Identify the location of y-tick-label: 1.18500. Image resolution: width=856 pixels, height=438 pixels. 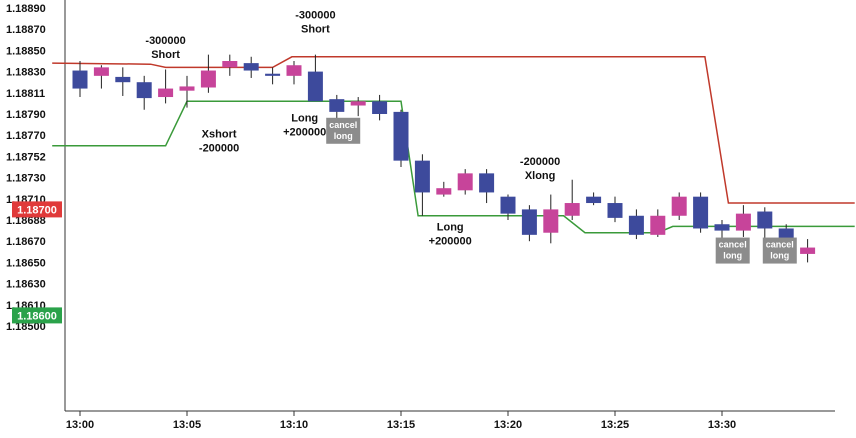
(26, 327).